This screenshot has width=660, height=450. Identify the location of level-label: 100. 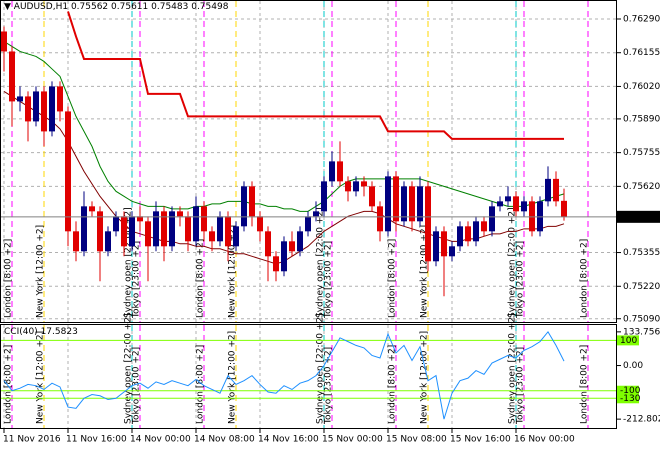
(628, 341).